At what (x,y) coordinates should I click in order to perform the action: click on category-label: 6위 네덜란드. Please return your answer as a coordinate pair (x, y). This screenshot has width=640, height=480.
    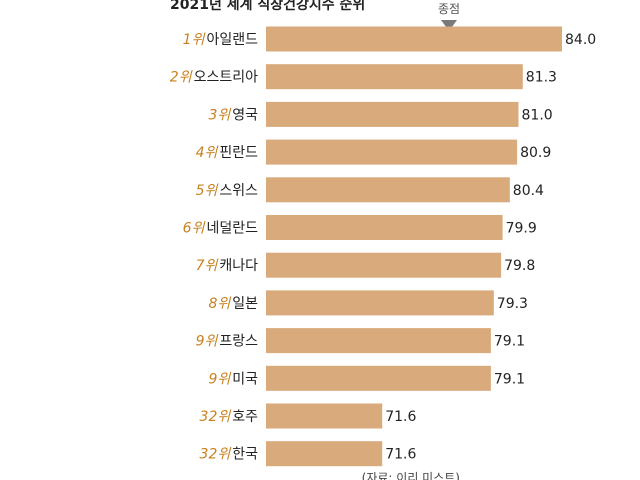
    Looking at the image, I should click on (220, 229).